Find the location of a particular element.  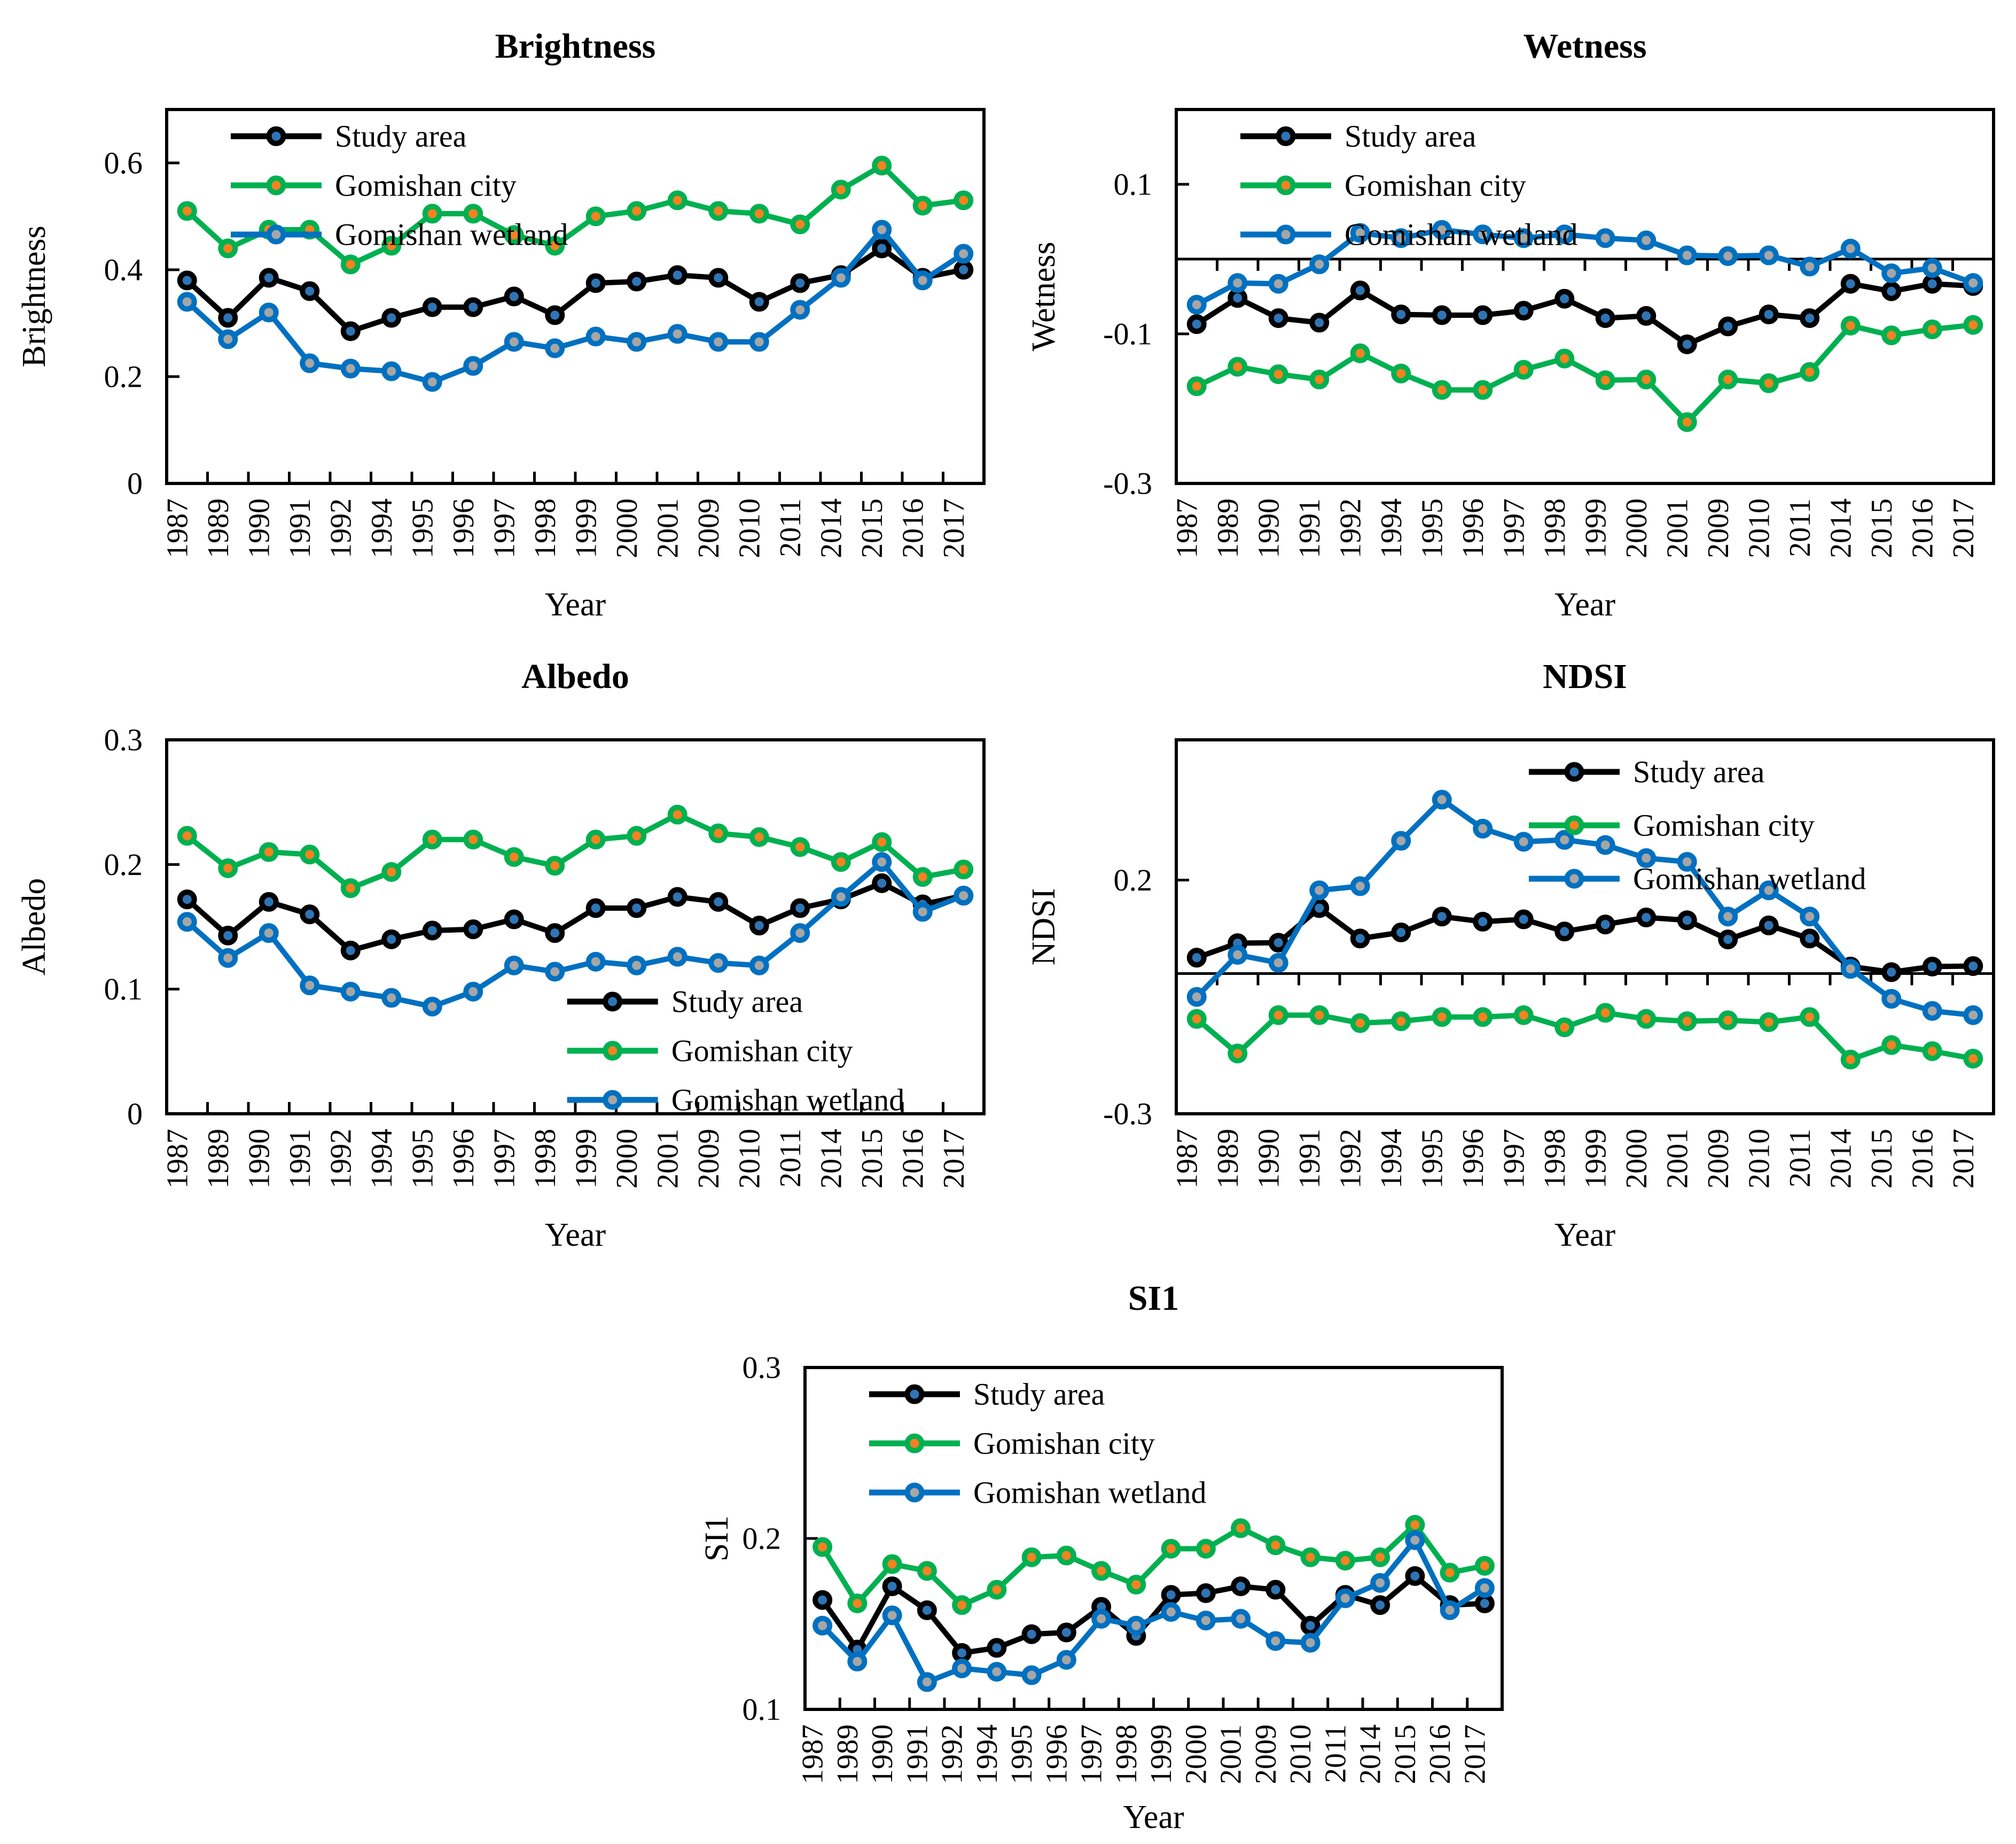

x-tick-label: 1999 is located at coordinates (1595, 528).